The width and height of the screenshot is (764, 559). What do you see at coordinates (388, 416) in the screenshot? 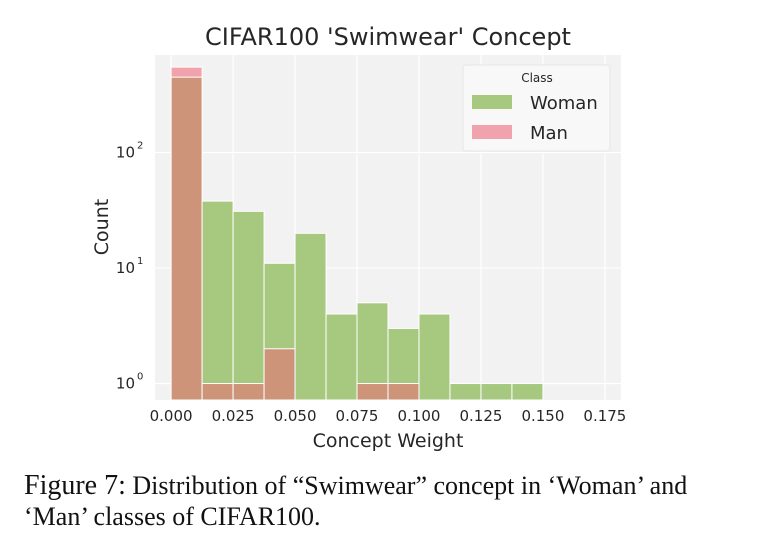
I see `x-ticks: 0.000 0.025 0.050 0.075 0.100 0.125 0.150 0.175` at bounding box center [388, 416].